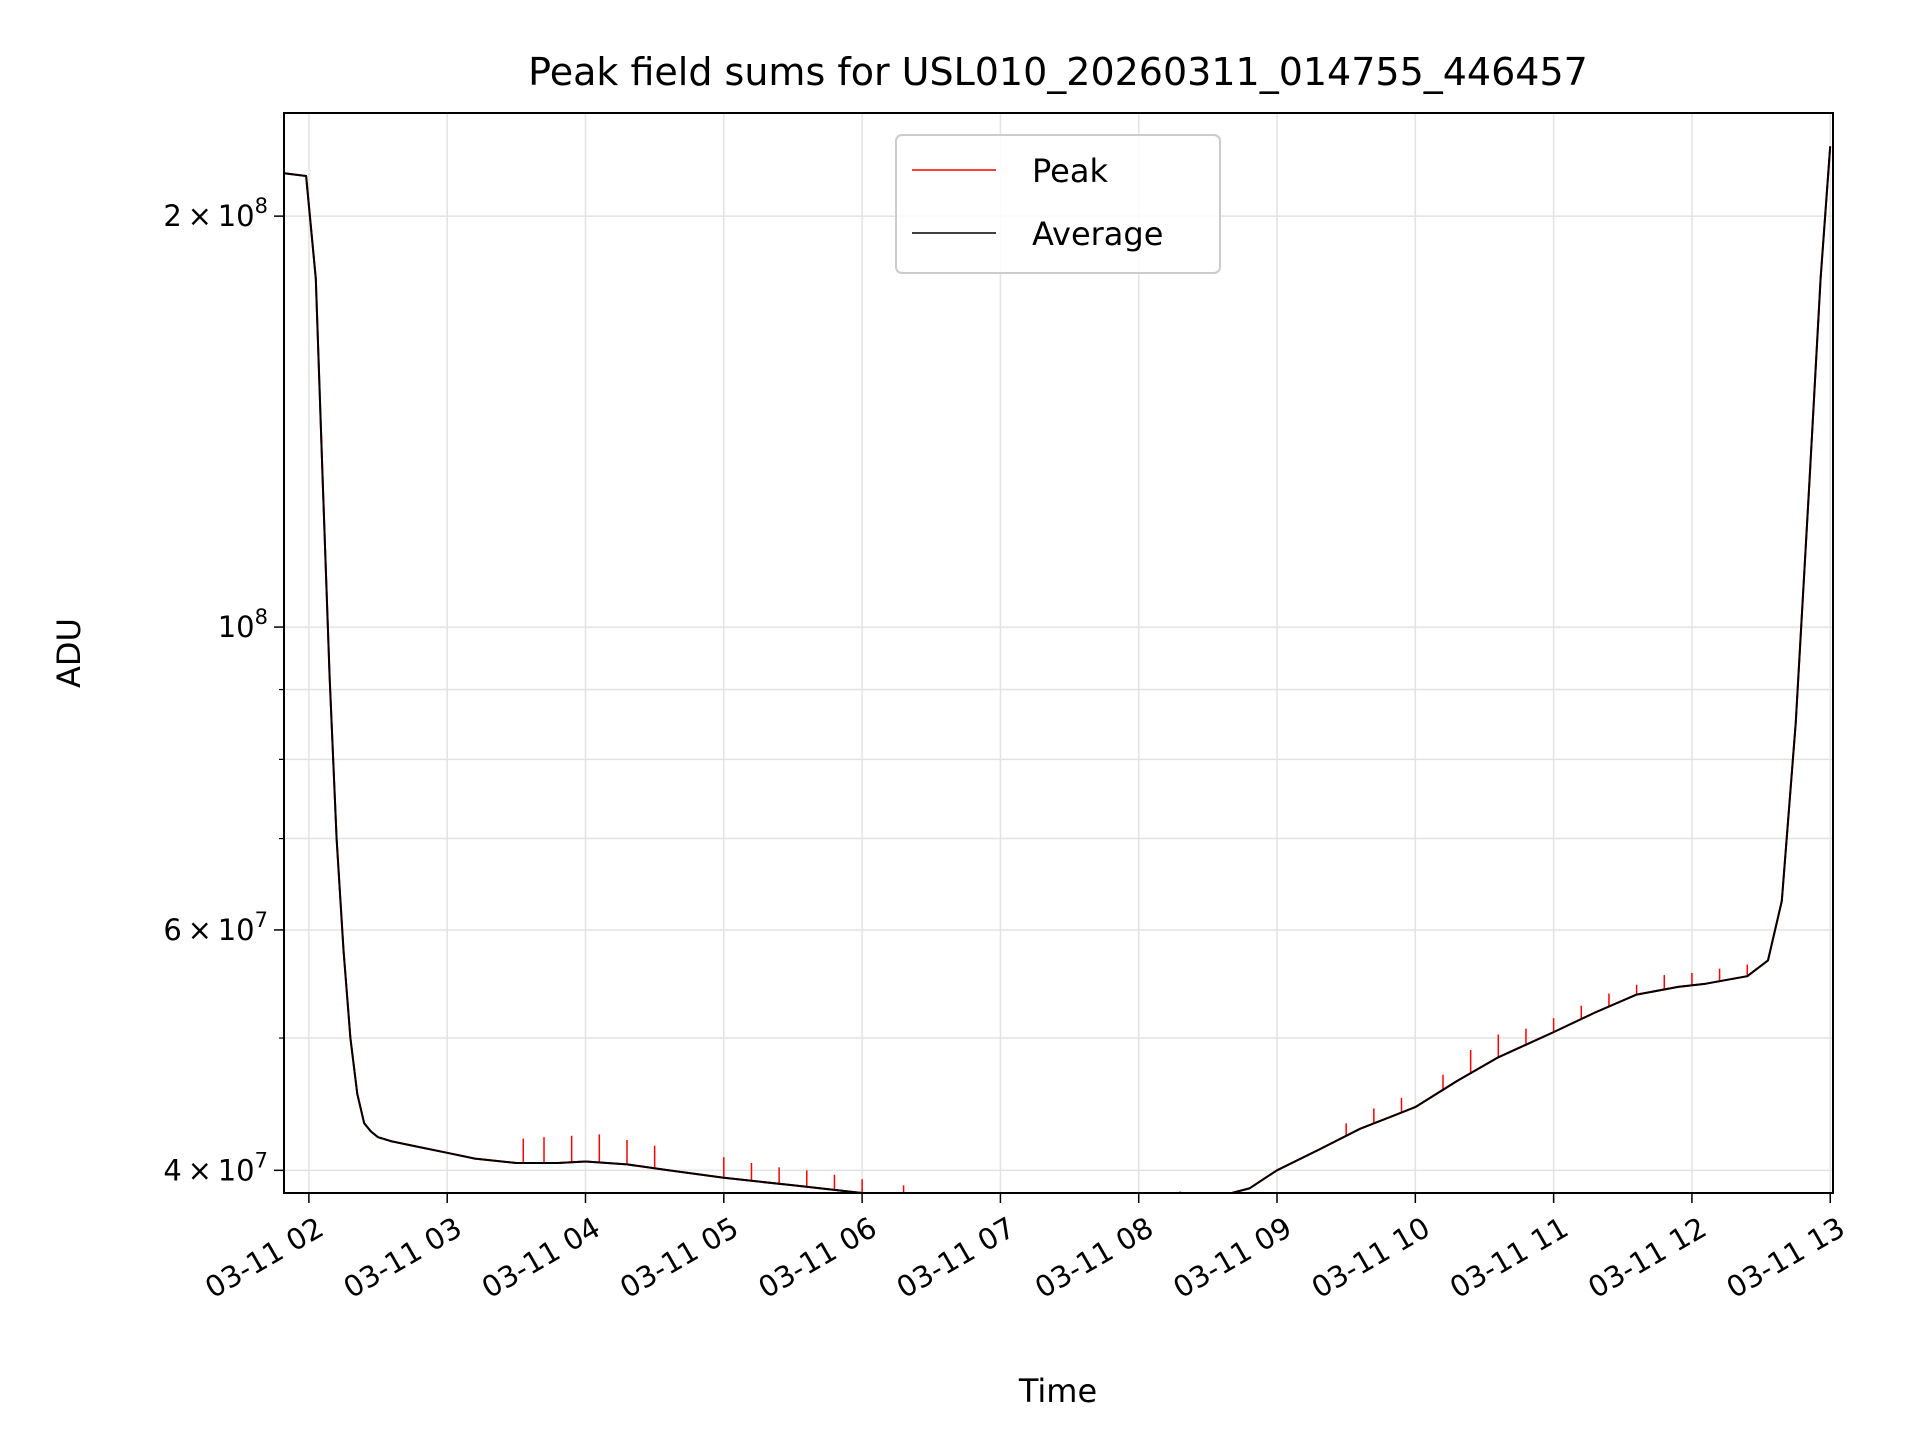  Describe the element at coordinates (1057, 1391) in the screenshot. I see `x-axis-label: Time` at that location.